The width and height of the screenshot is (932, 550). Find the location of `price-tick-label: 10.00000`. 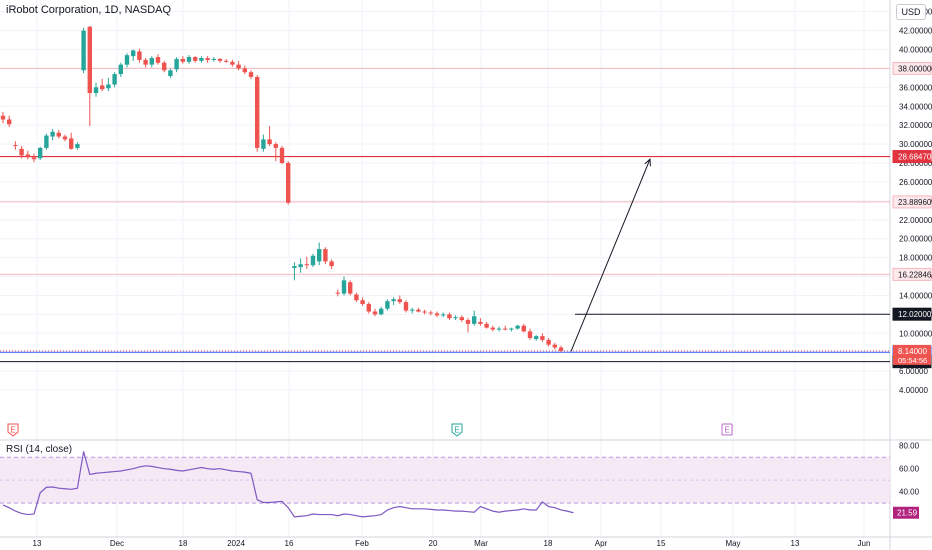

price-tick-label: 10.00000 is located at coordinates (915, 333).